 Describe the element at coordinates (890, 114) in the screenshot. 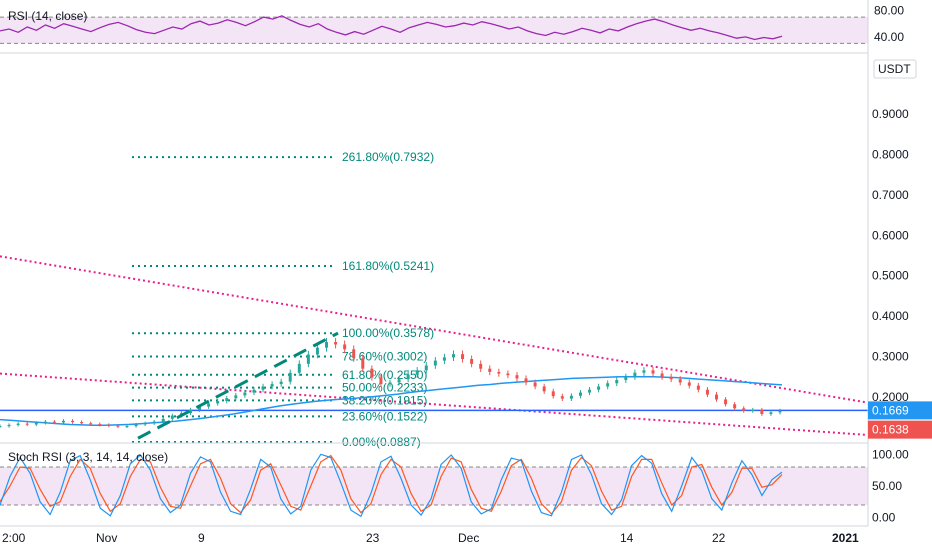

I see `price-tick-label: 0.9000` at that location.